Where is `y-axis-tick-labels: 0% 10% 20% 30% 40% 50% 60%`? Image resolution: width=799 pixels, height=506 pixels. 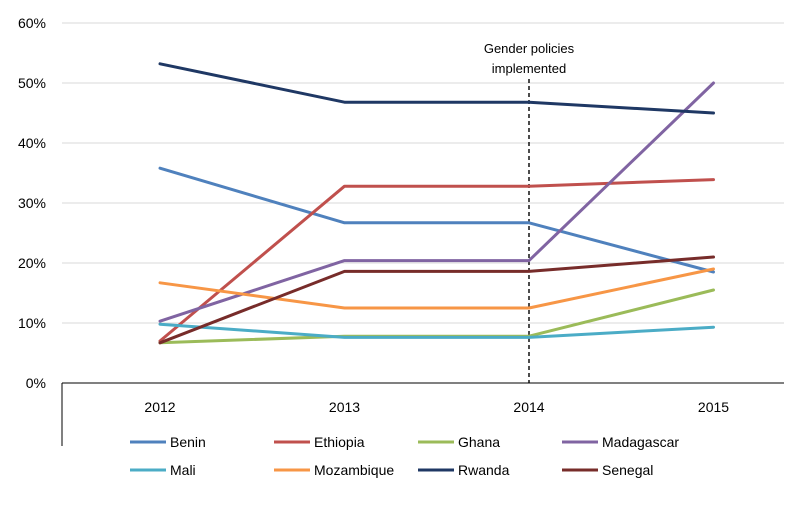 y-axis-tick-labels: 0% 10% 20% 30% 40% 50% 60% is located at coordinates (32, 203).